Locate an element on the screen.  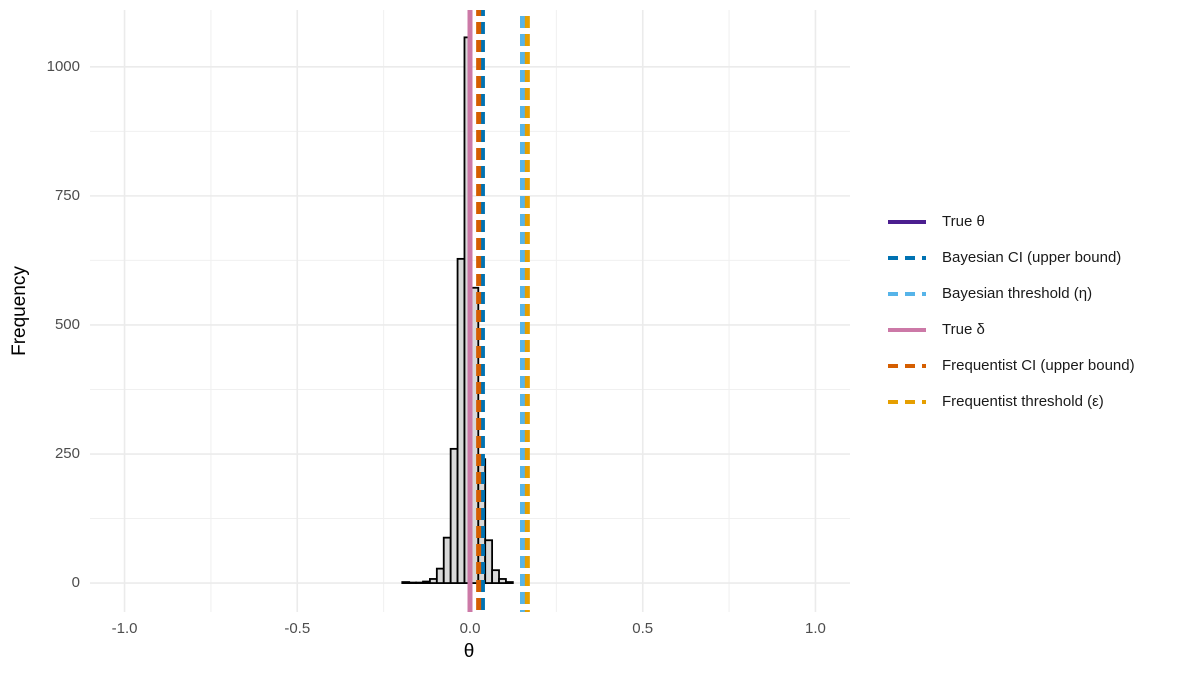
y-tick-label: 0 is located at coordinates (76, 582).